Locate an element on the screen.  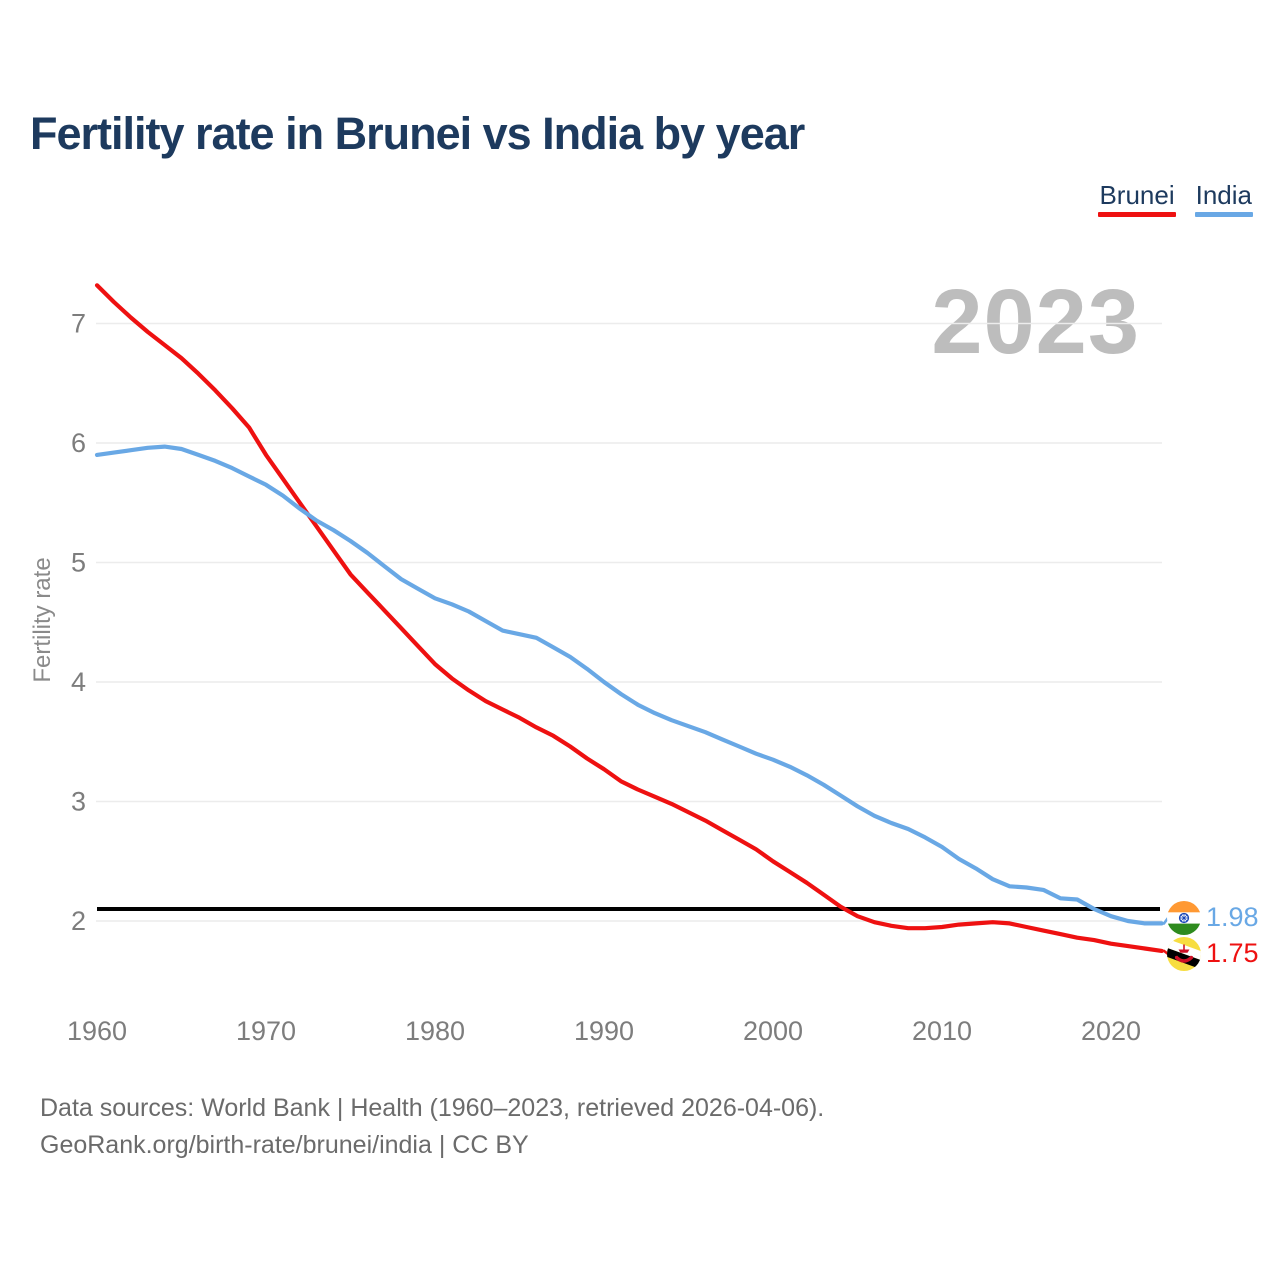
x-tick-label-1960: 1960 is located at coordinates (97, 1031).